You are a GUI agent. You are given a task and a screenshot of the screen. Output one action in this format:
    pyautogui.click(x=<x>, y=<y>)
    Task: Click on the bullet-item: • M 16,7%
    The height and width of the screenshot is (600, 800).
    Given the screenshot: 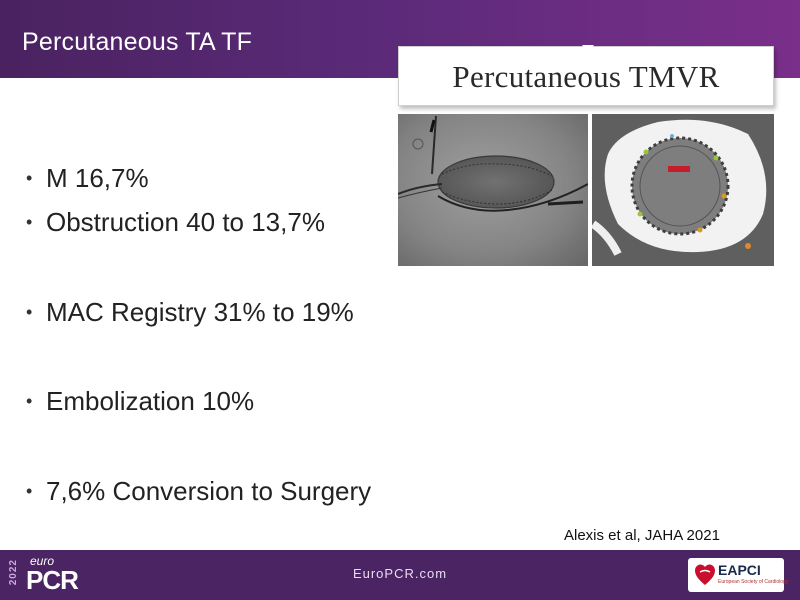 What is the action you would take?
    pyautogui.click(x=87, y=178)
    